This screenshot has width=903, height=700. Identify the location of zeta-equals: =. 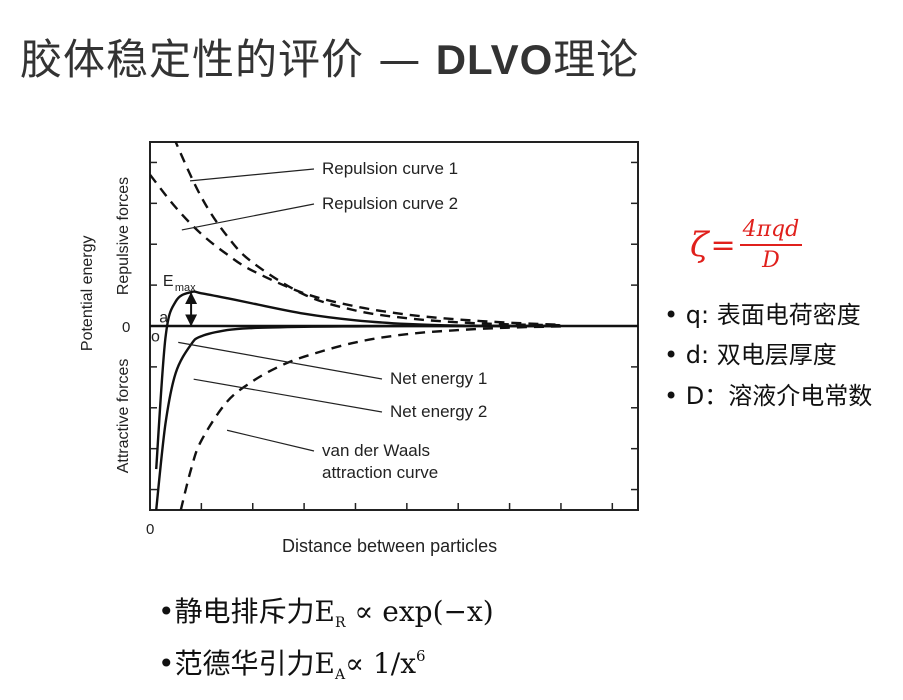
(723, 245).